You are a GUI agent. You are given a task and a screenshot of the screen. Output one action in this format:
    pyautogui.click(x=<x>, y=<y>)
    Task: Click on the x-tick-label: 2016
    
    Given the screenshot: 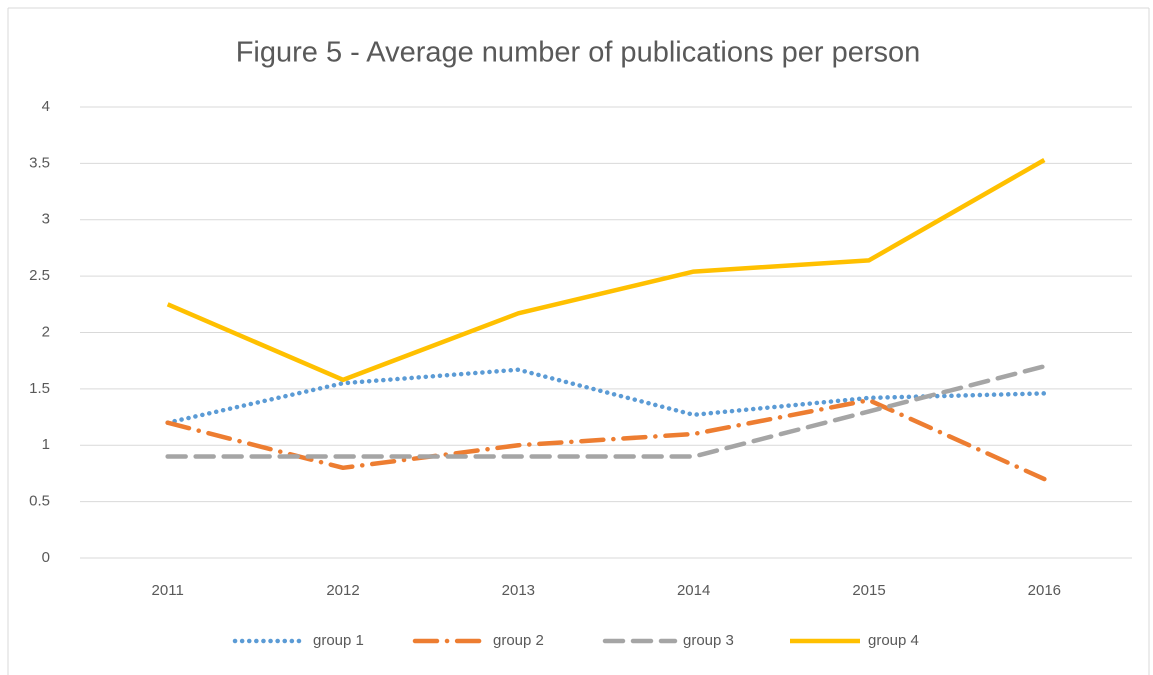 What is the action you would take?
    pyautogui.click(x=1044, y=590)
    